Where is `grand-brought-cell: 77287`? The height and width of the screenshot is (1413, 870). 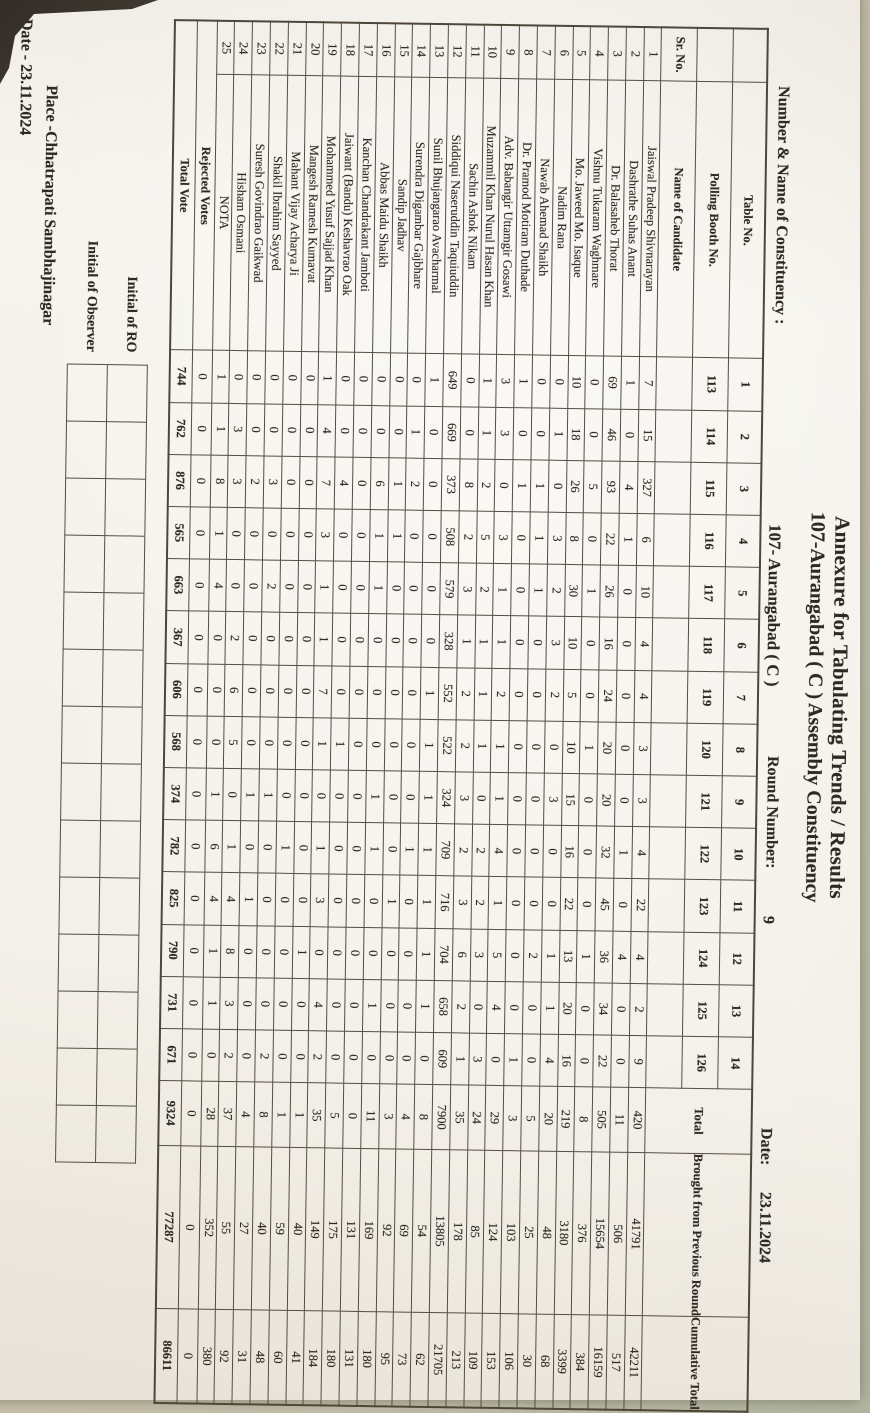
grand-brought-cell: 77287 is located at coordinates (168, 1227).